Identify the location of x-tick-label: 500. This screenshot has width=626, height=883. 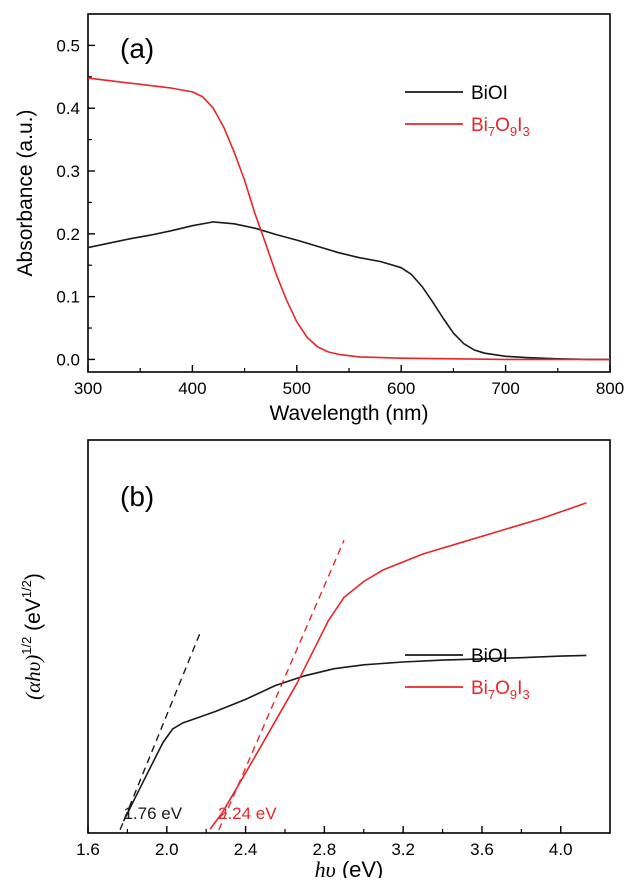
(297, 388).